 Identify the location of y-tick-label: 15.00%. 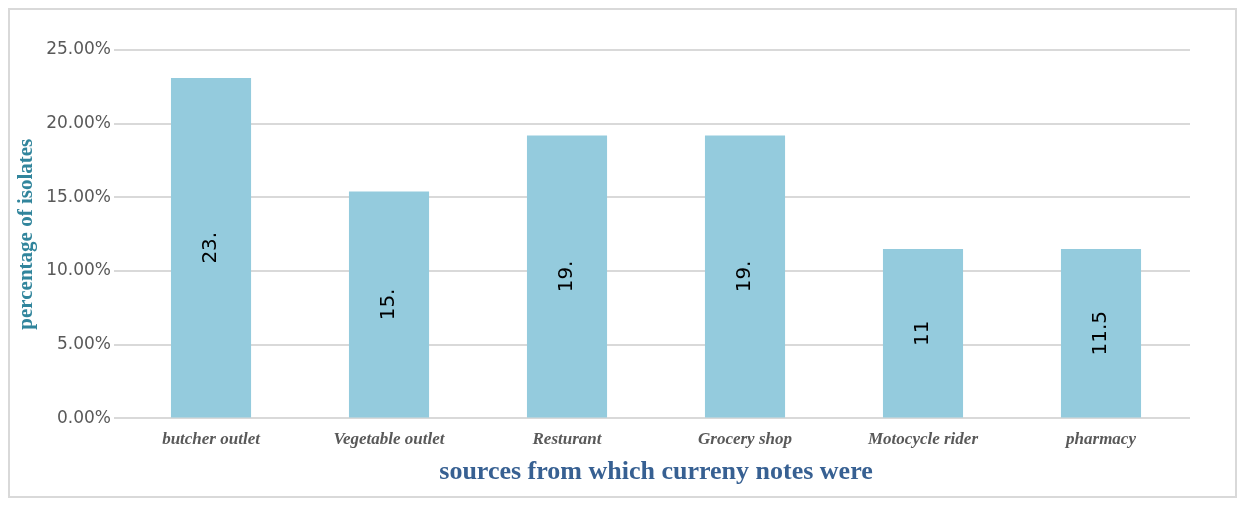
(79, 195).